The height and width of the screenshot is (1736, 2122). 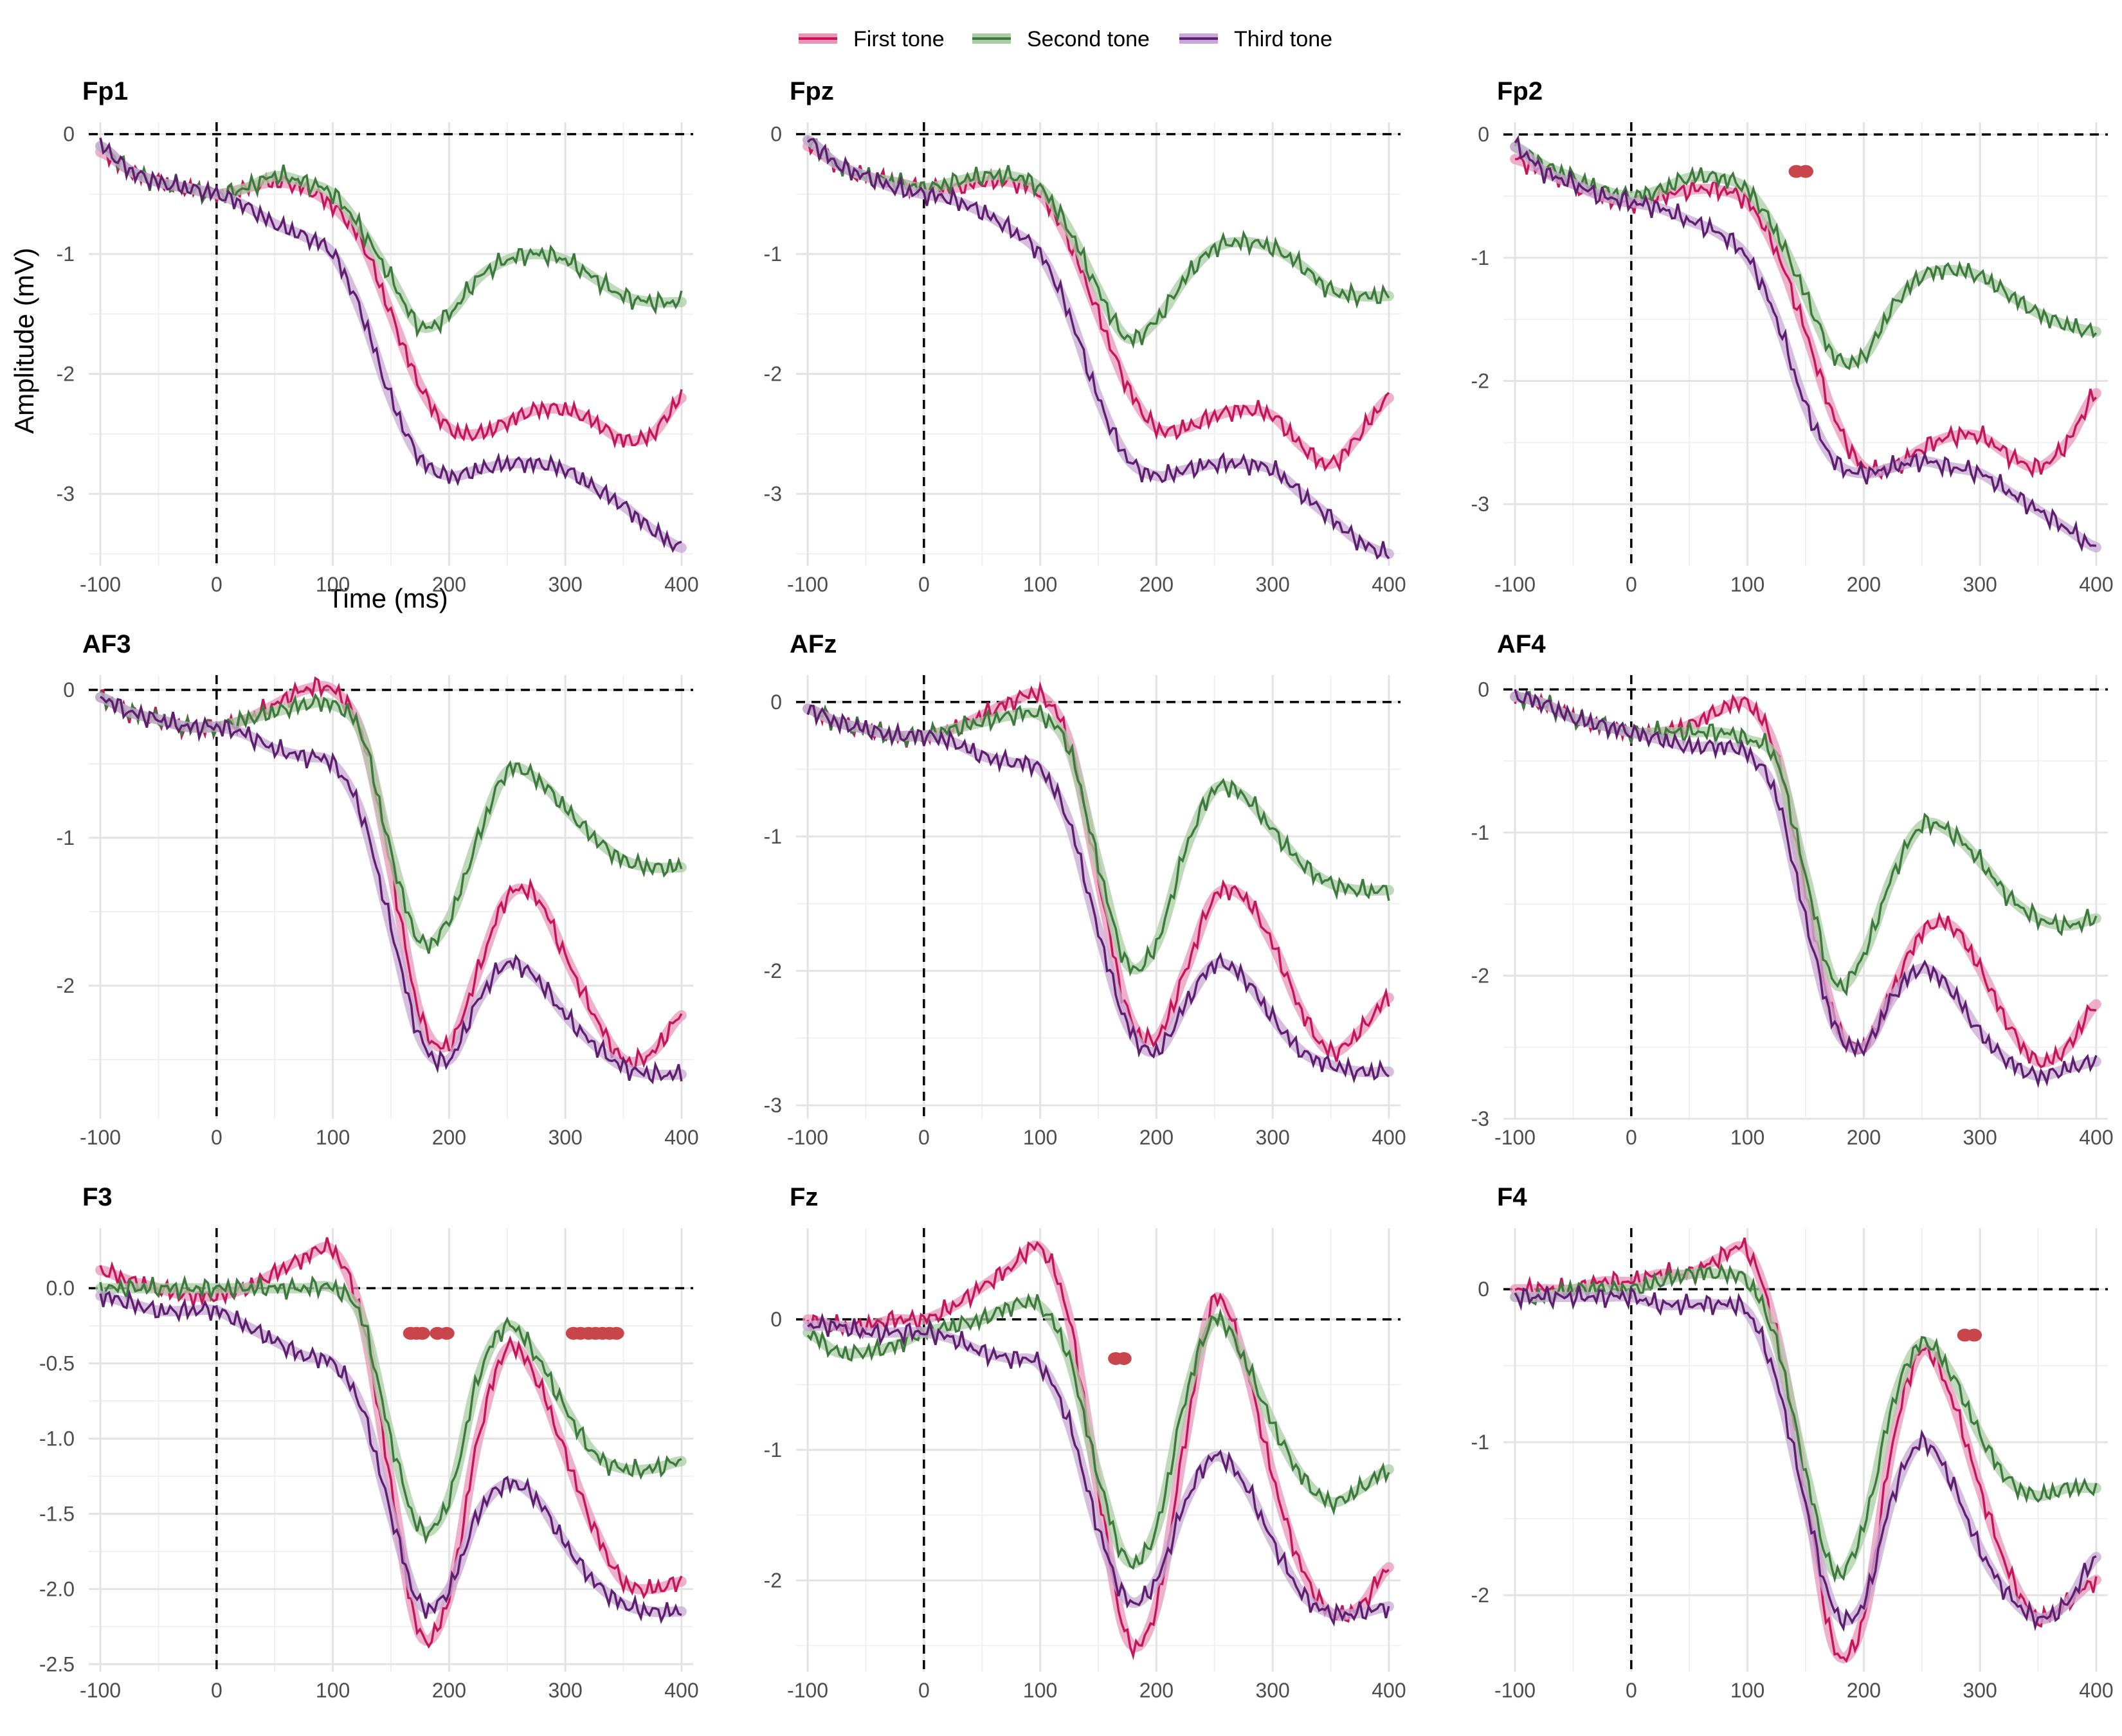 I want to click on y-tick-label: -1.0, so click(x=57, y=1438).